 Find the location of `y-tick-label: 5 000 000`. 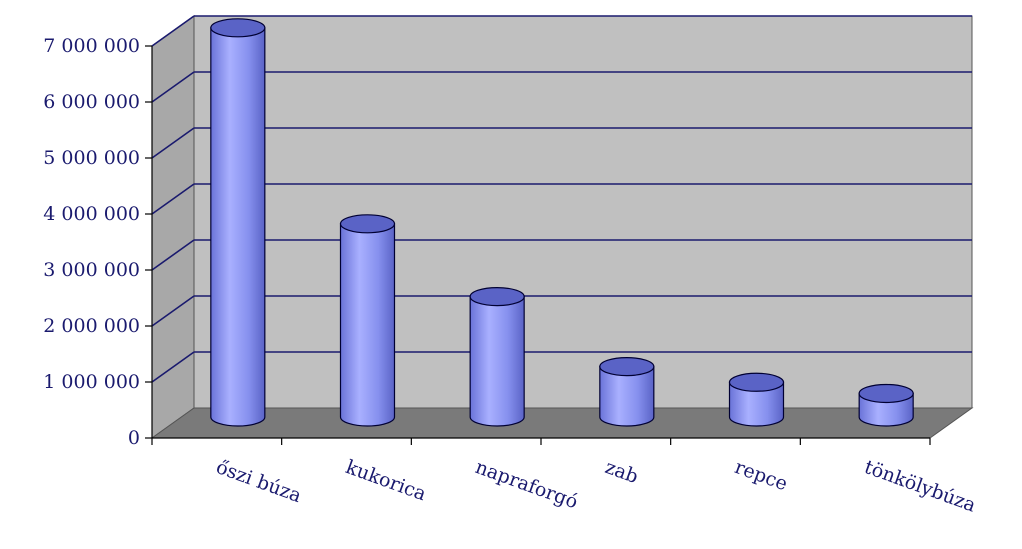

y-tick-label: 5 000 000 is located at coordinates (91, 158).